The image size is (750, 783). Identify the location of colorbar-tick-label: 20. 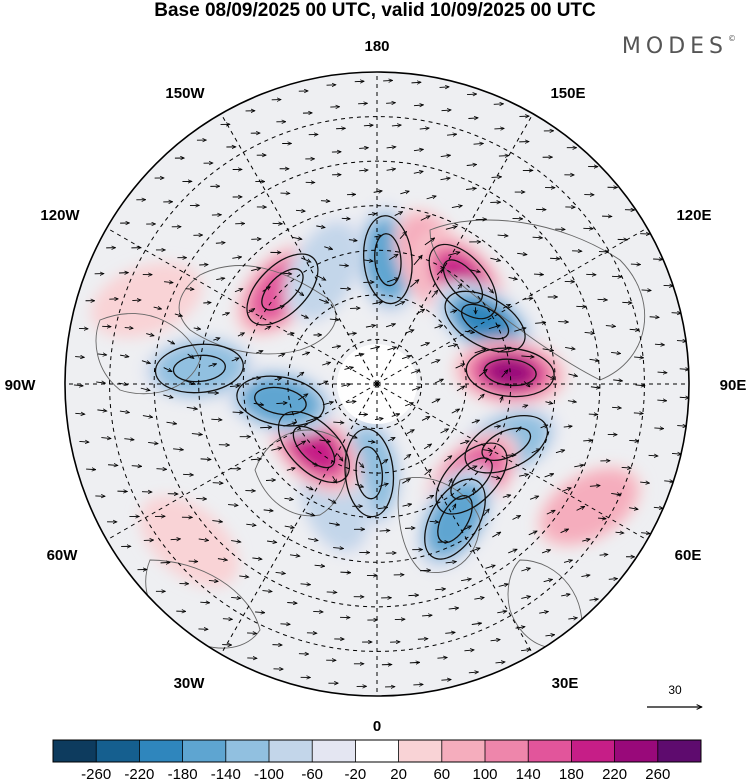
(398, 774).